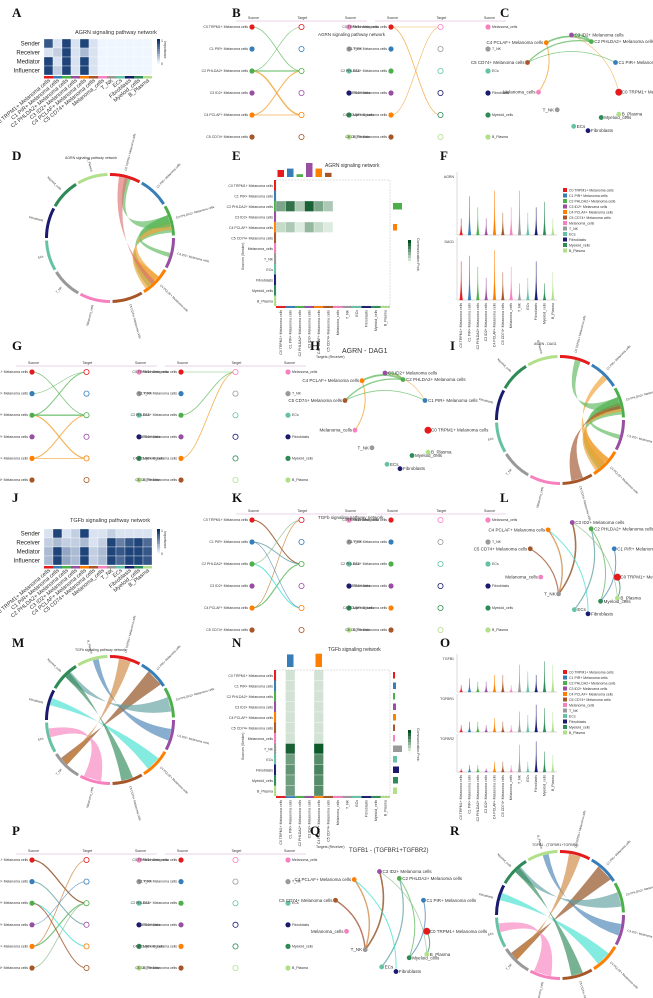  What do you see at coordinates (156, 968) in the screenshot?
I see `hier-left-label-p15: C5 CD74+ Melanoma cells` at bounding box center [156, 968].